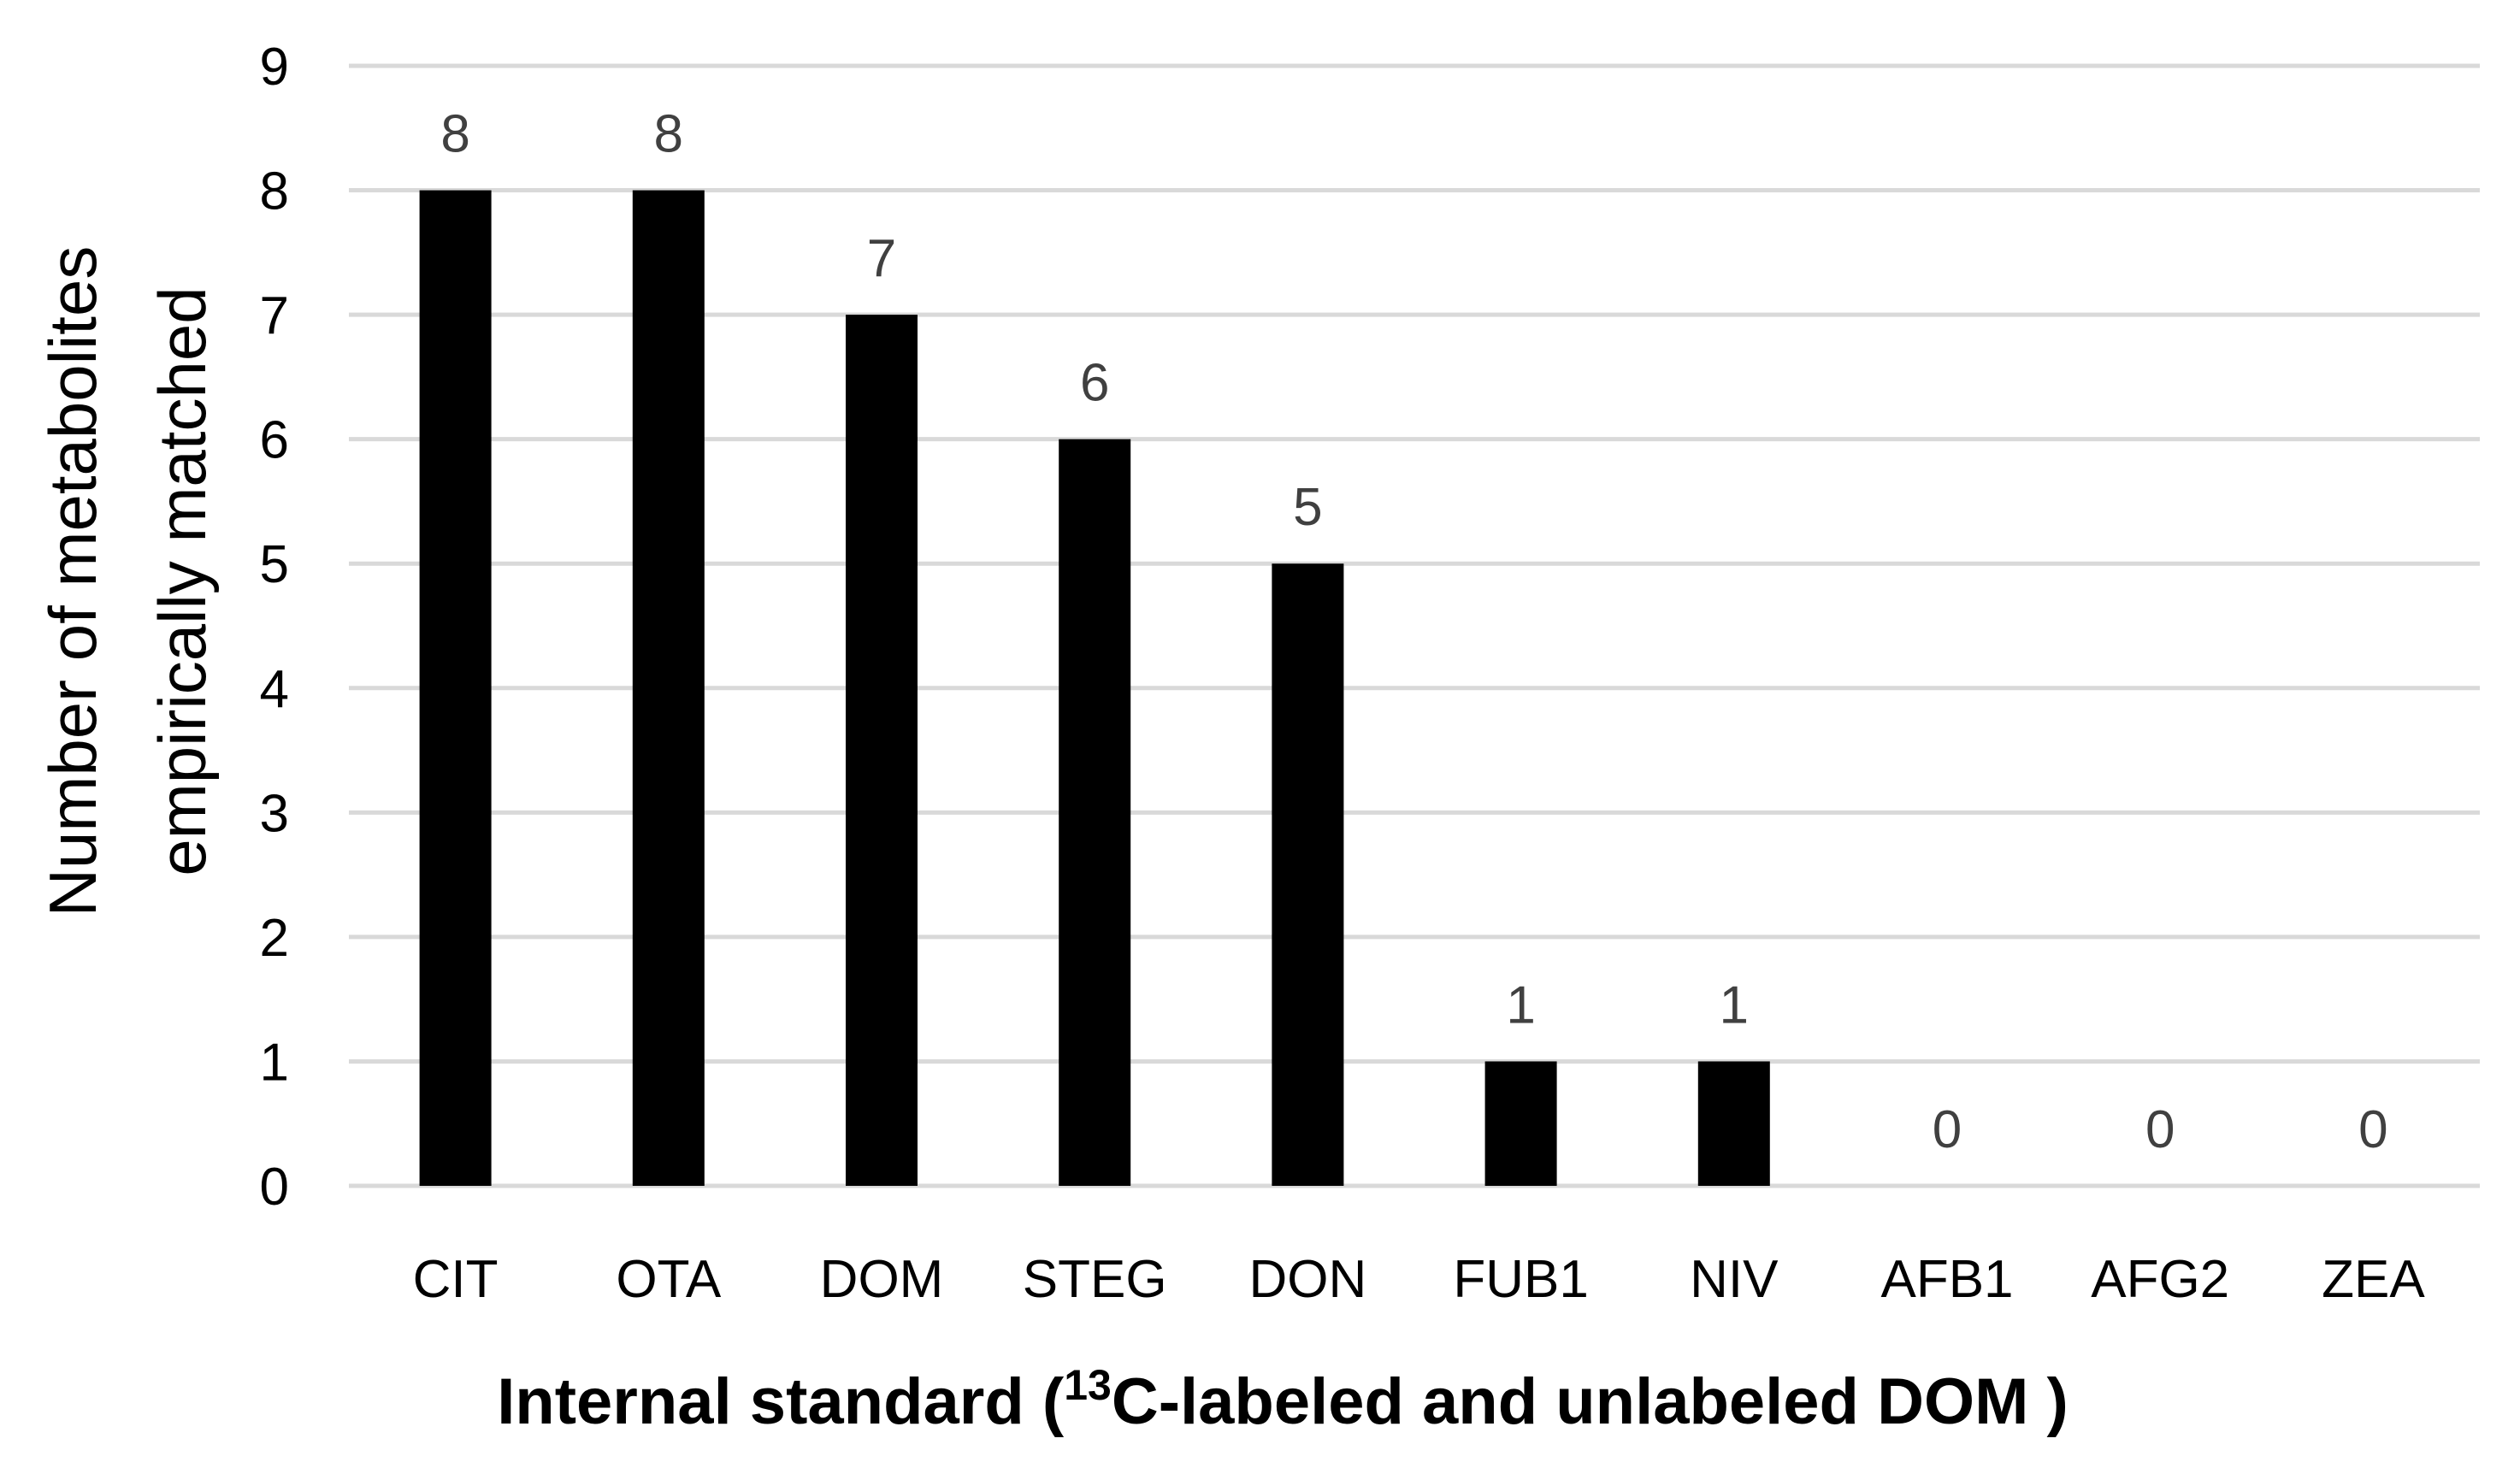 This screenshot has width=2520, height=1462. Describe the element at coordinates (274, 564) in the screenshot. I see `y-tick-label: 5` at that location.